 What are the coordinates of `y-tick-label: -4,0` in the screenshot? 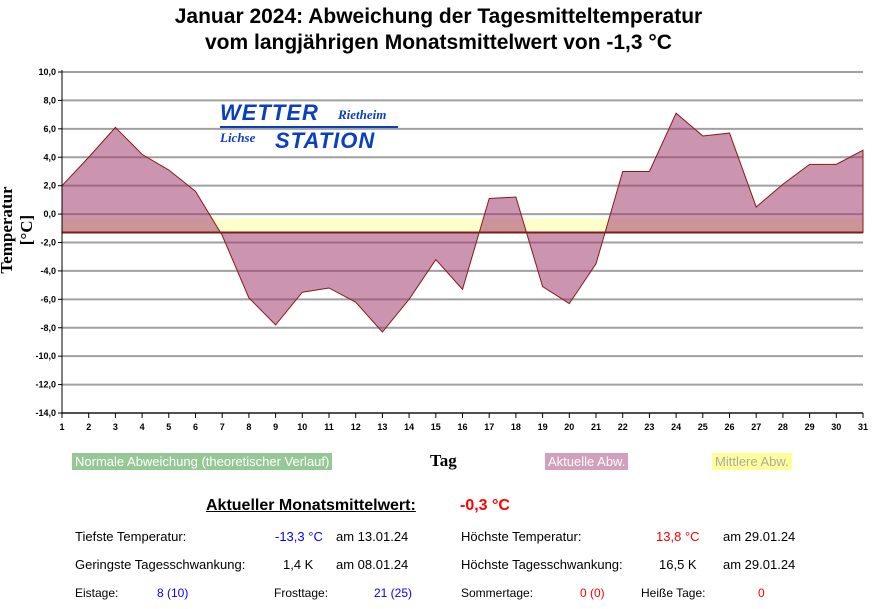 It's located at (48, 271).